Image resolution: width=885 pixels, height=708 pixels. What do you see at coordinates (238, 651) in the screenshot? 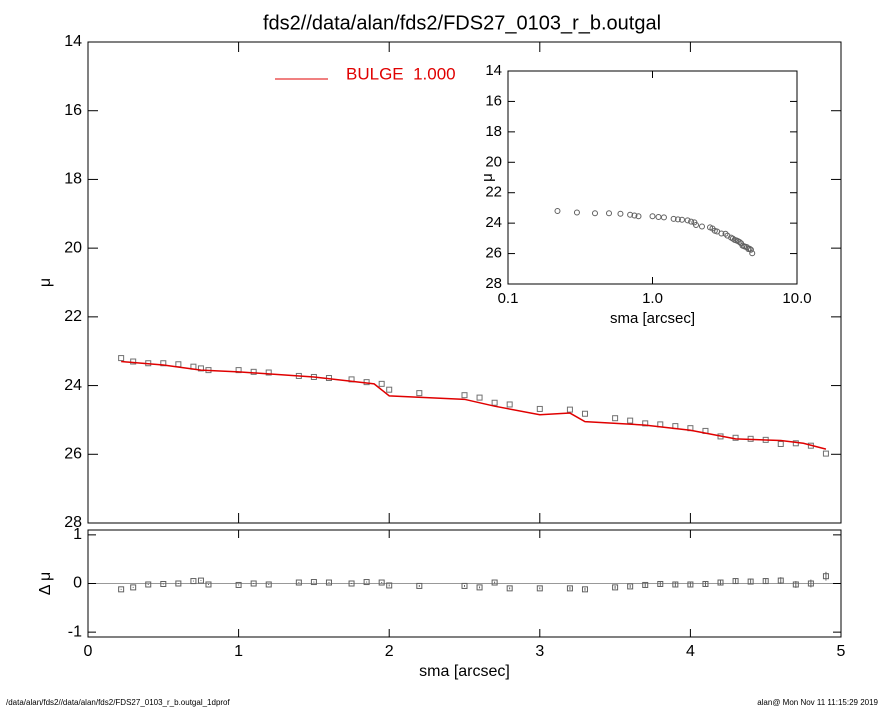
I see `x-tick-label: 1` at bounding box center [238, 651].